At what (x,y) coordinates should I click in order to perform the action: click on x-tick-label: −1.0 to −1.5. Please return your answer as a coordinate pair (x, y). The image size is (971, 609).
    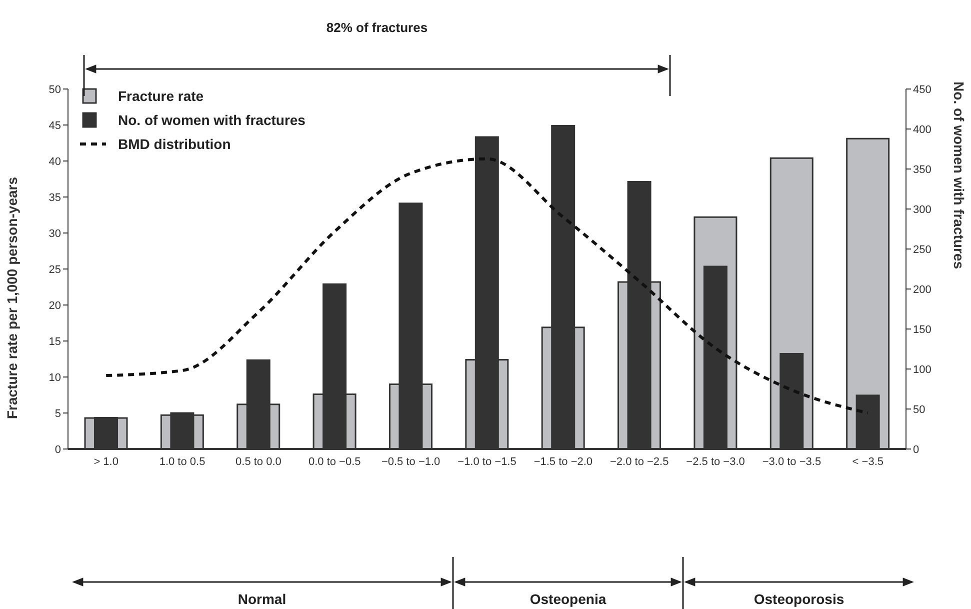
    Looking at the image, I should click on (487, 462).